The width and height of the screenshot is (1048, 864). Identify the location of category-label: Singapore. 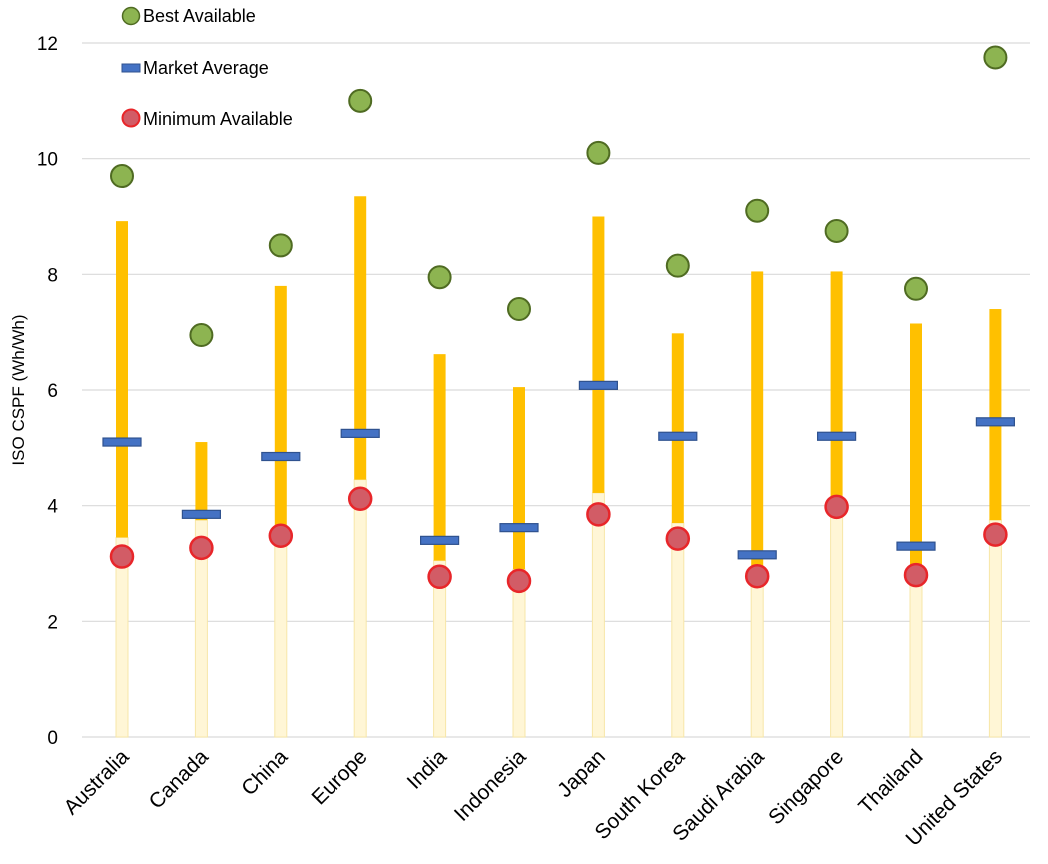
(806, 787).